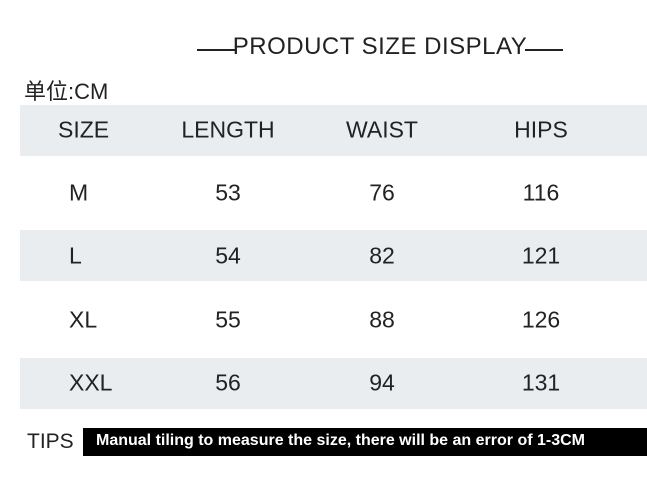  I want to click on table-cell: 131, so click(541, 382).